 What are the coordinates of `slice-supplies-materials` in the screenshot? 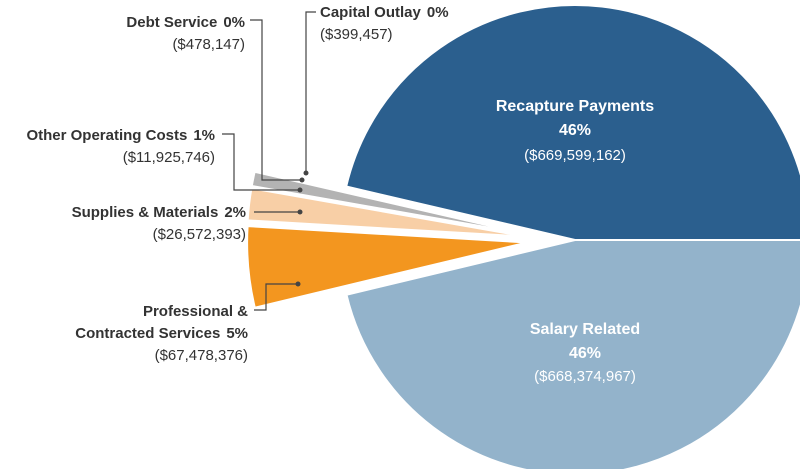 It's located at (387, 212).